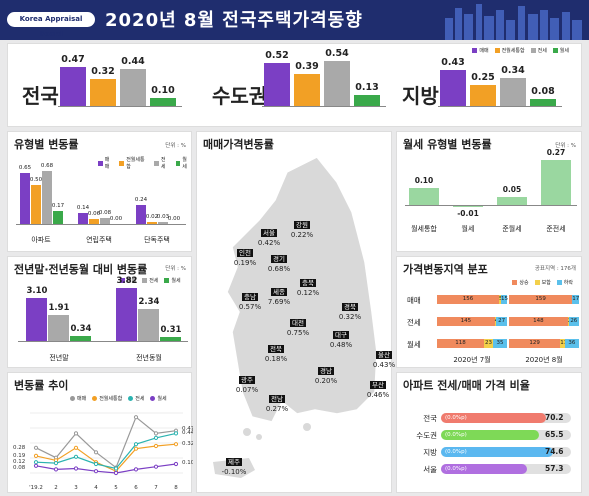 Image resolution: width=589 pixels, height=496 pixels. I want to click on region-value: 0.10, so click(163, 90).